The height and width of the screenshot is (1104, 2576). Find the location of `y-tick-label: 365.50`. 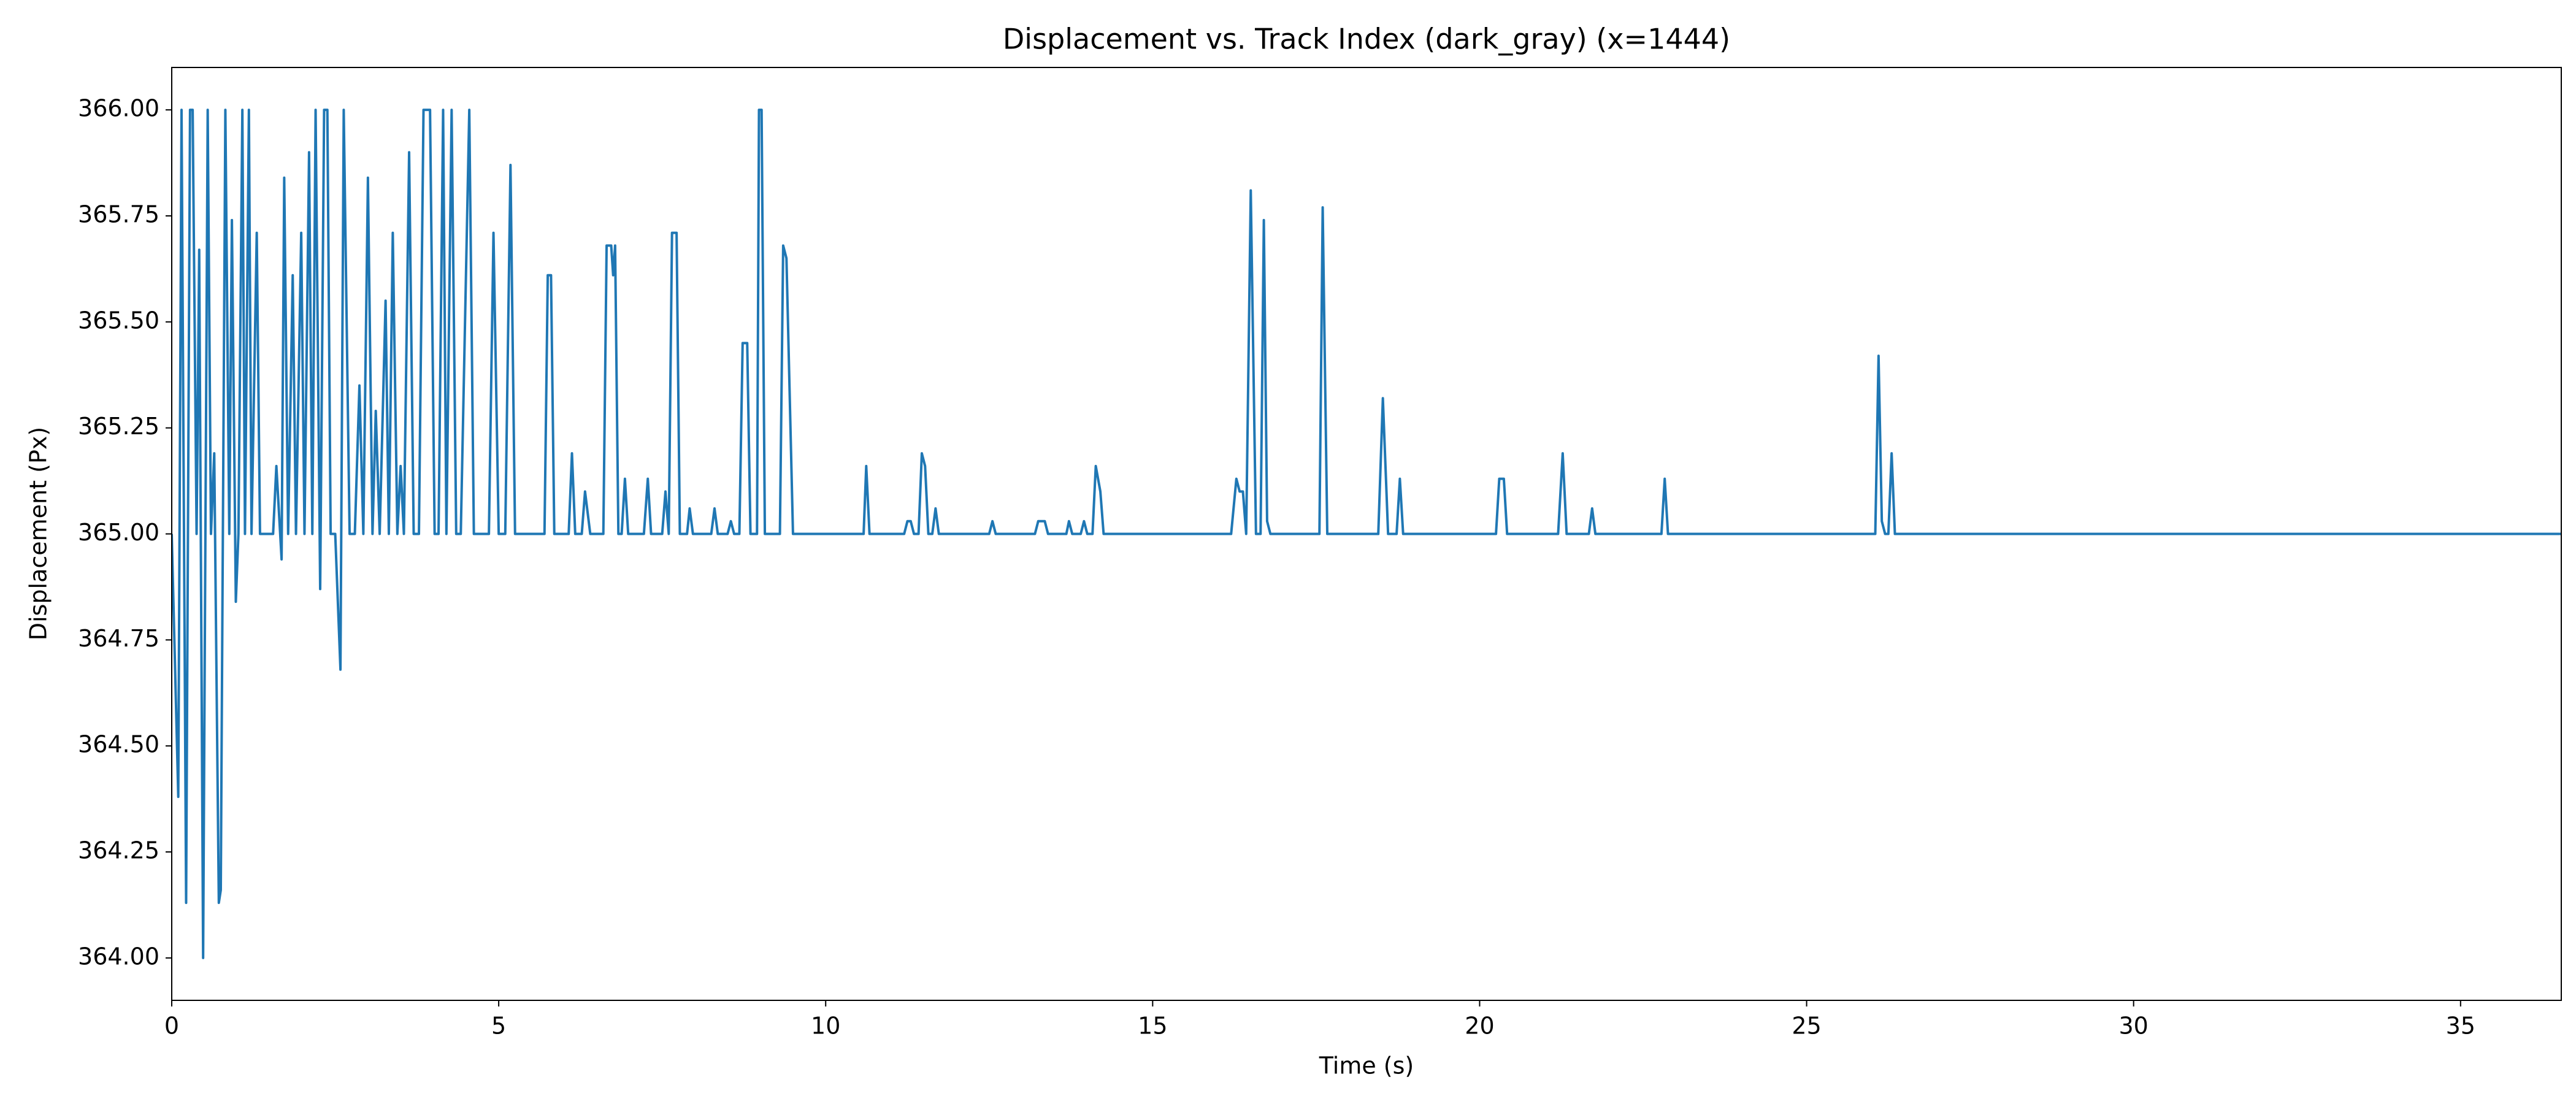

y-tick-label: 365.50 is located at coordinates (118, 320).